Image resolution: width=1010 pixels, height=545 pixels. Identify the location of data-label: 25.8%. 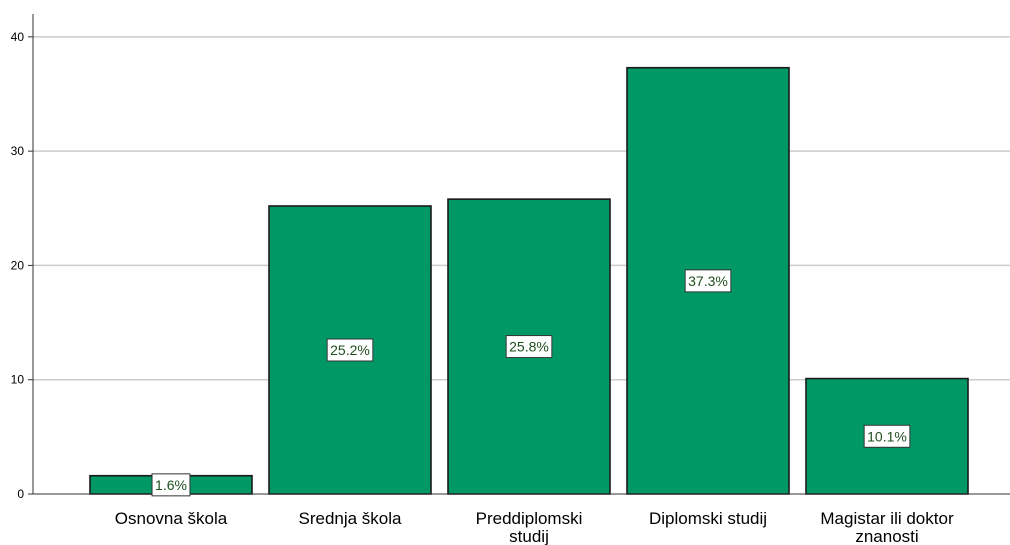
(529, 347).